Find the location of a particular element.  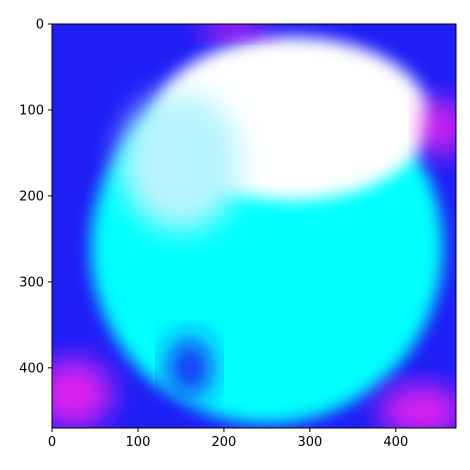

image-region-magenta-corner-top is located at coordinates (232, 31).